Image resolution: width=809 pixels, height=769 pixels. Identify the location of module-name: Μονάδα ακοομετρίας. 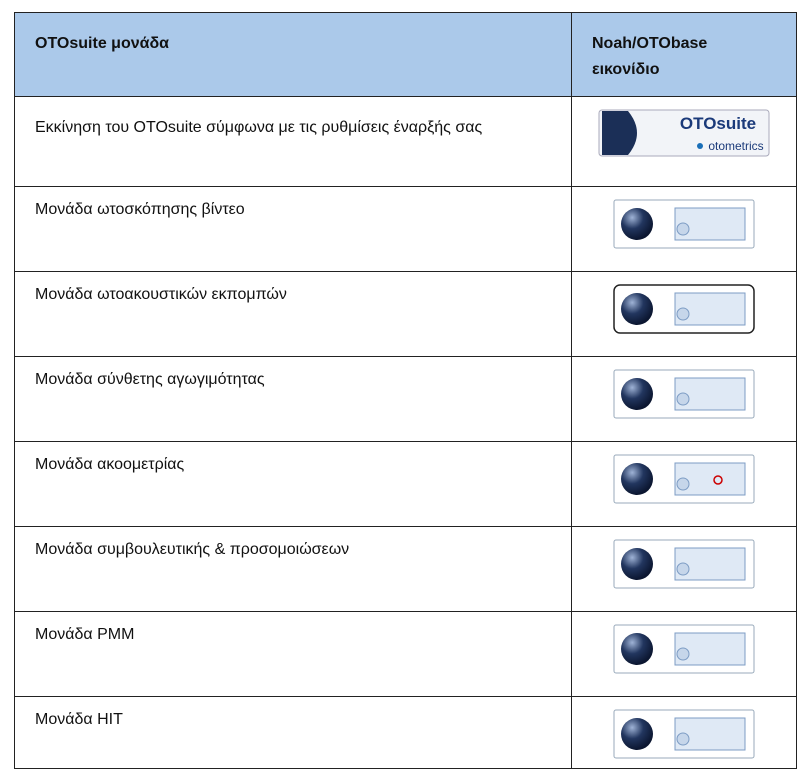
(293, 484).